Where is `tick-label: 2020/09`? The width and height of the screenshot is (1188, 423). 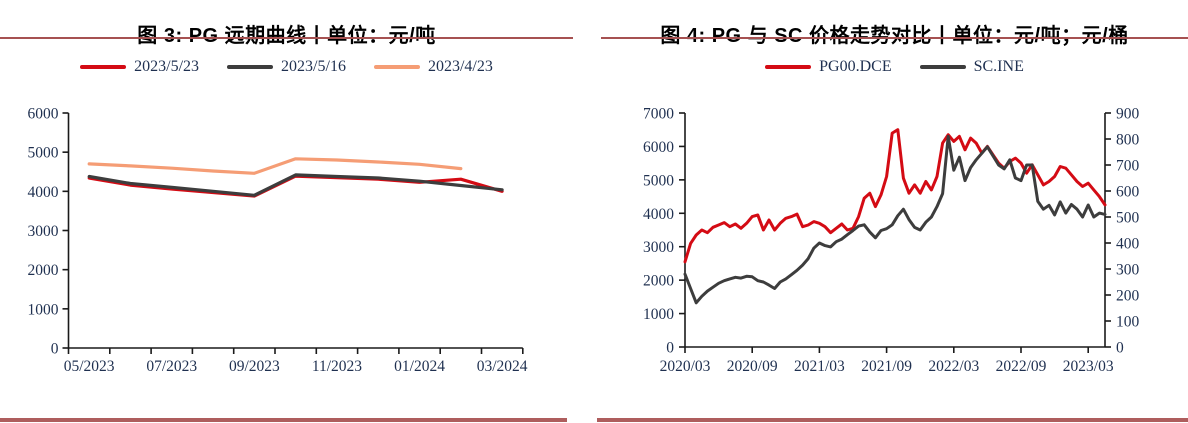 tick-label: 2020/09 is located at coordinates (752, 366).